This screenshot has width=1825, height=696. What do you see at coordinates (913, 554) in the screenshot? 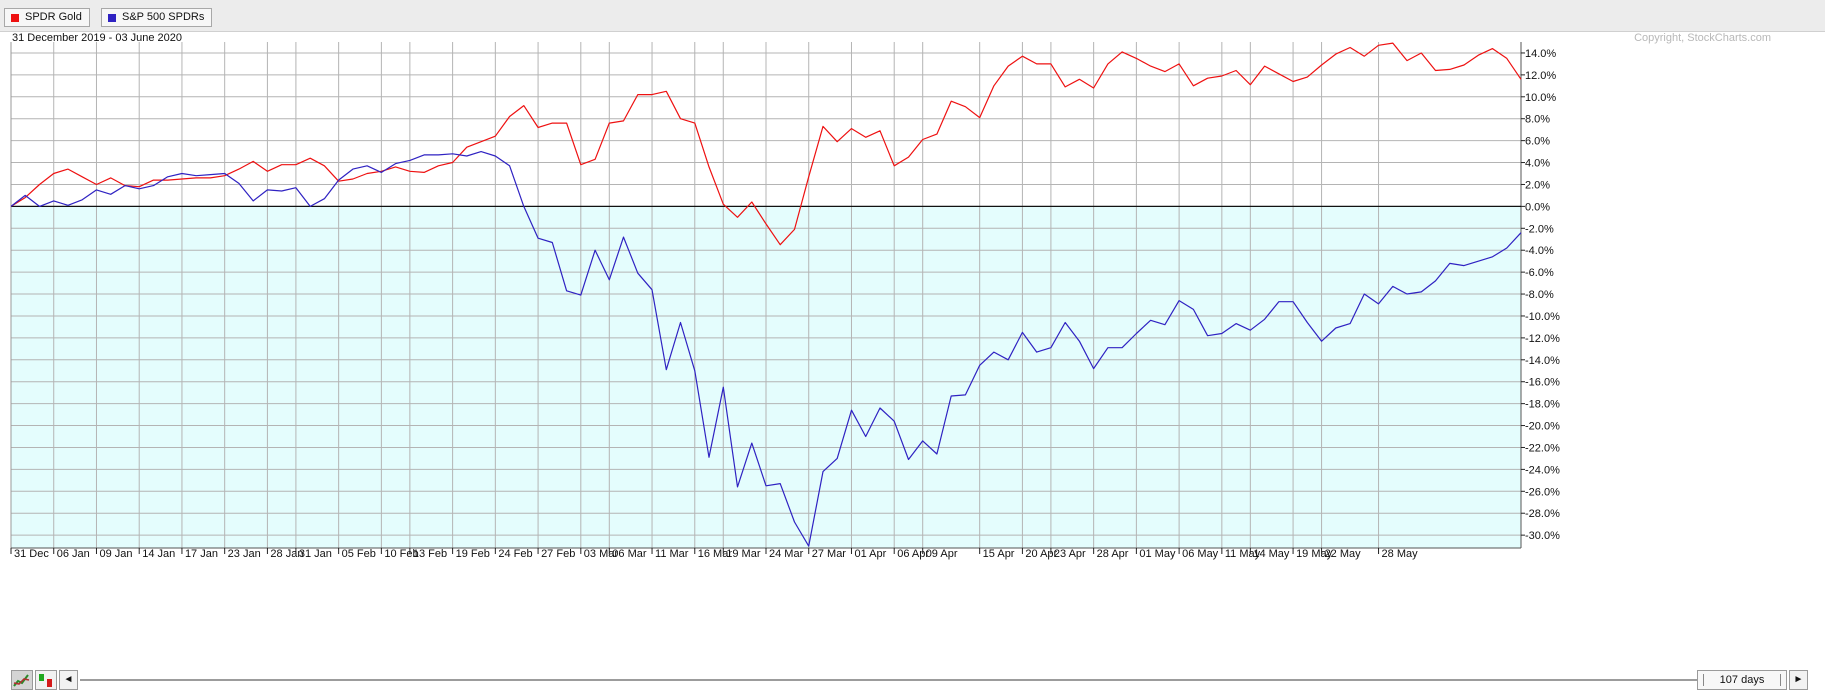
I see `x-tick-label: 06 Apr` at bounding box center [913, 554].